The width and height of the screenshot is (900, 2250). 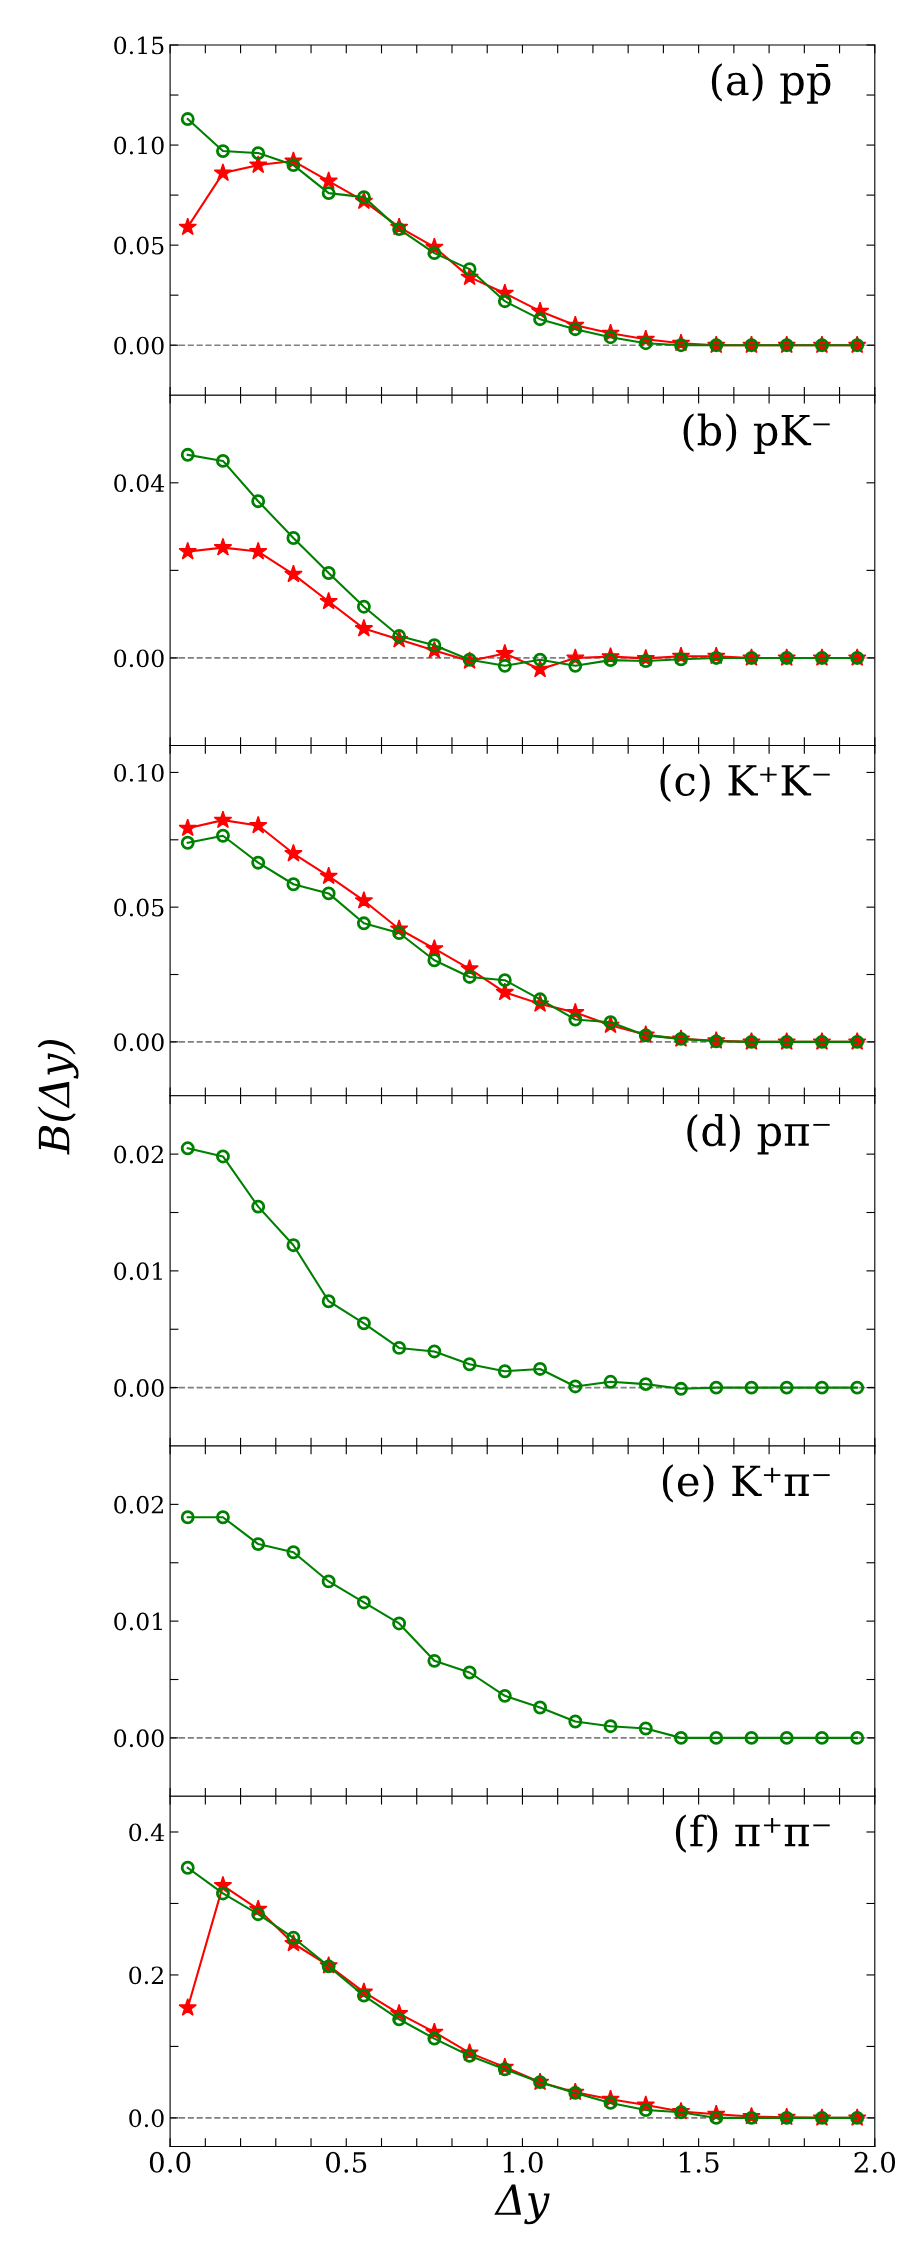 I want to click on x-axis-title: Δy, so click(x=522, y=2204).